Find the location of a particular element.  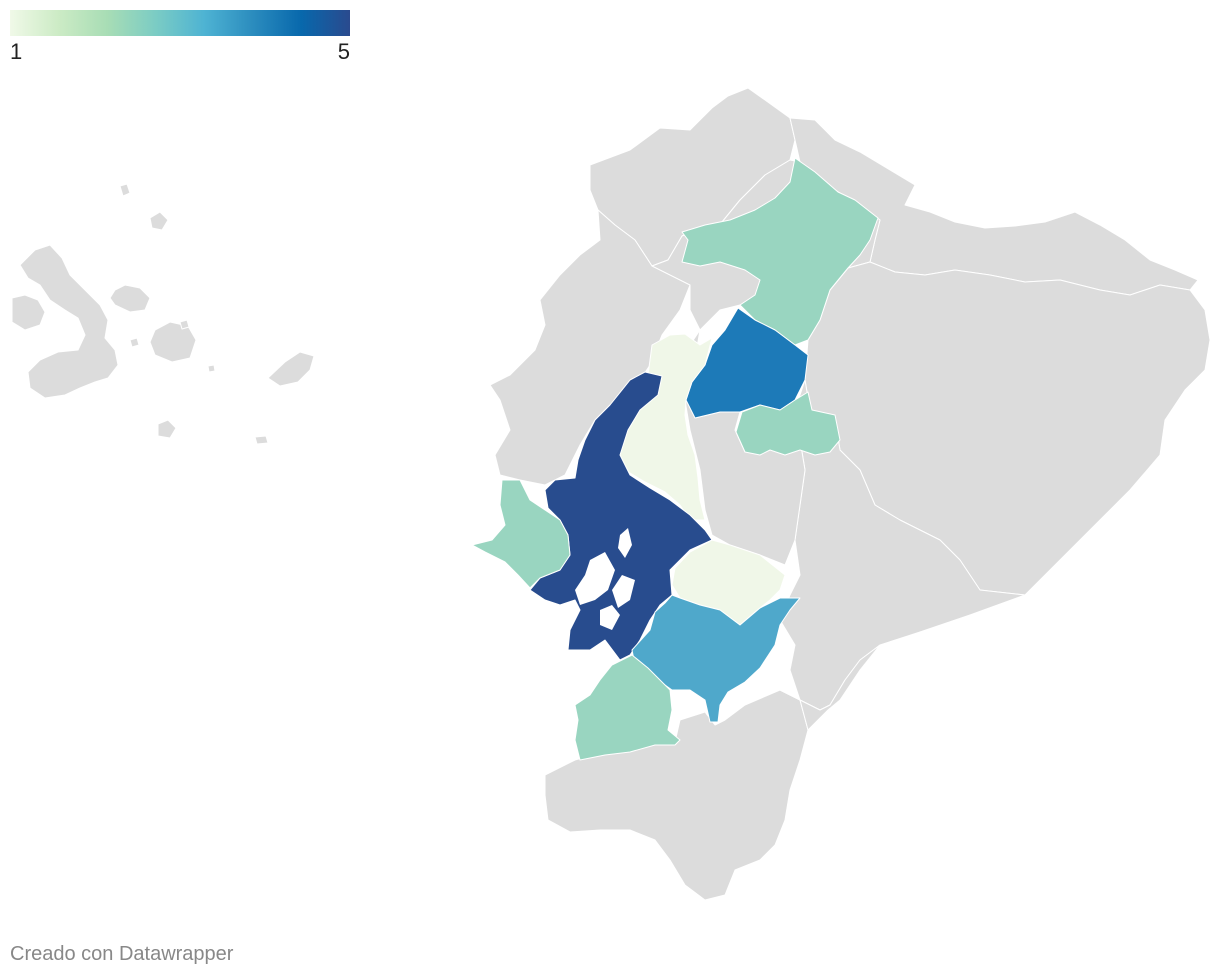

region-santa-elena is located at coordinates (521, 534).